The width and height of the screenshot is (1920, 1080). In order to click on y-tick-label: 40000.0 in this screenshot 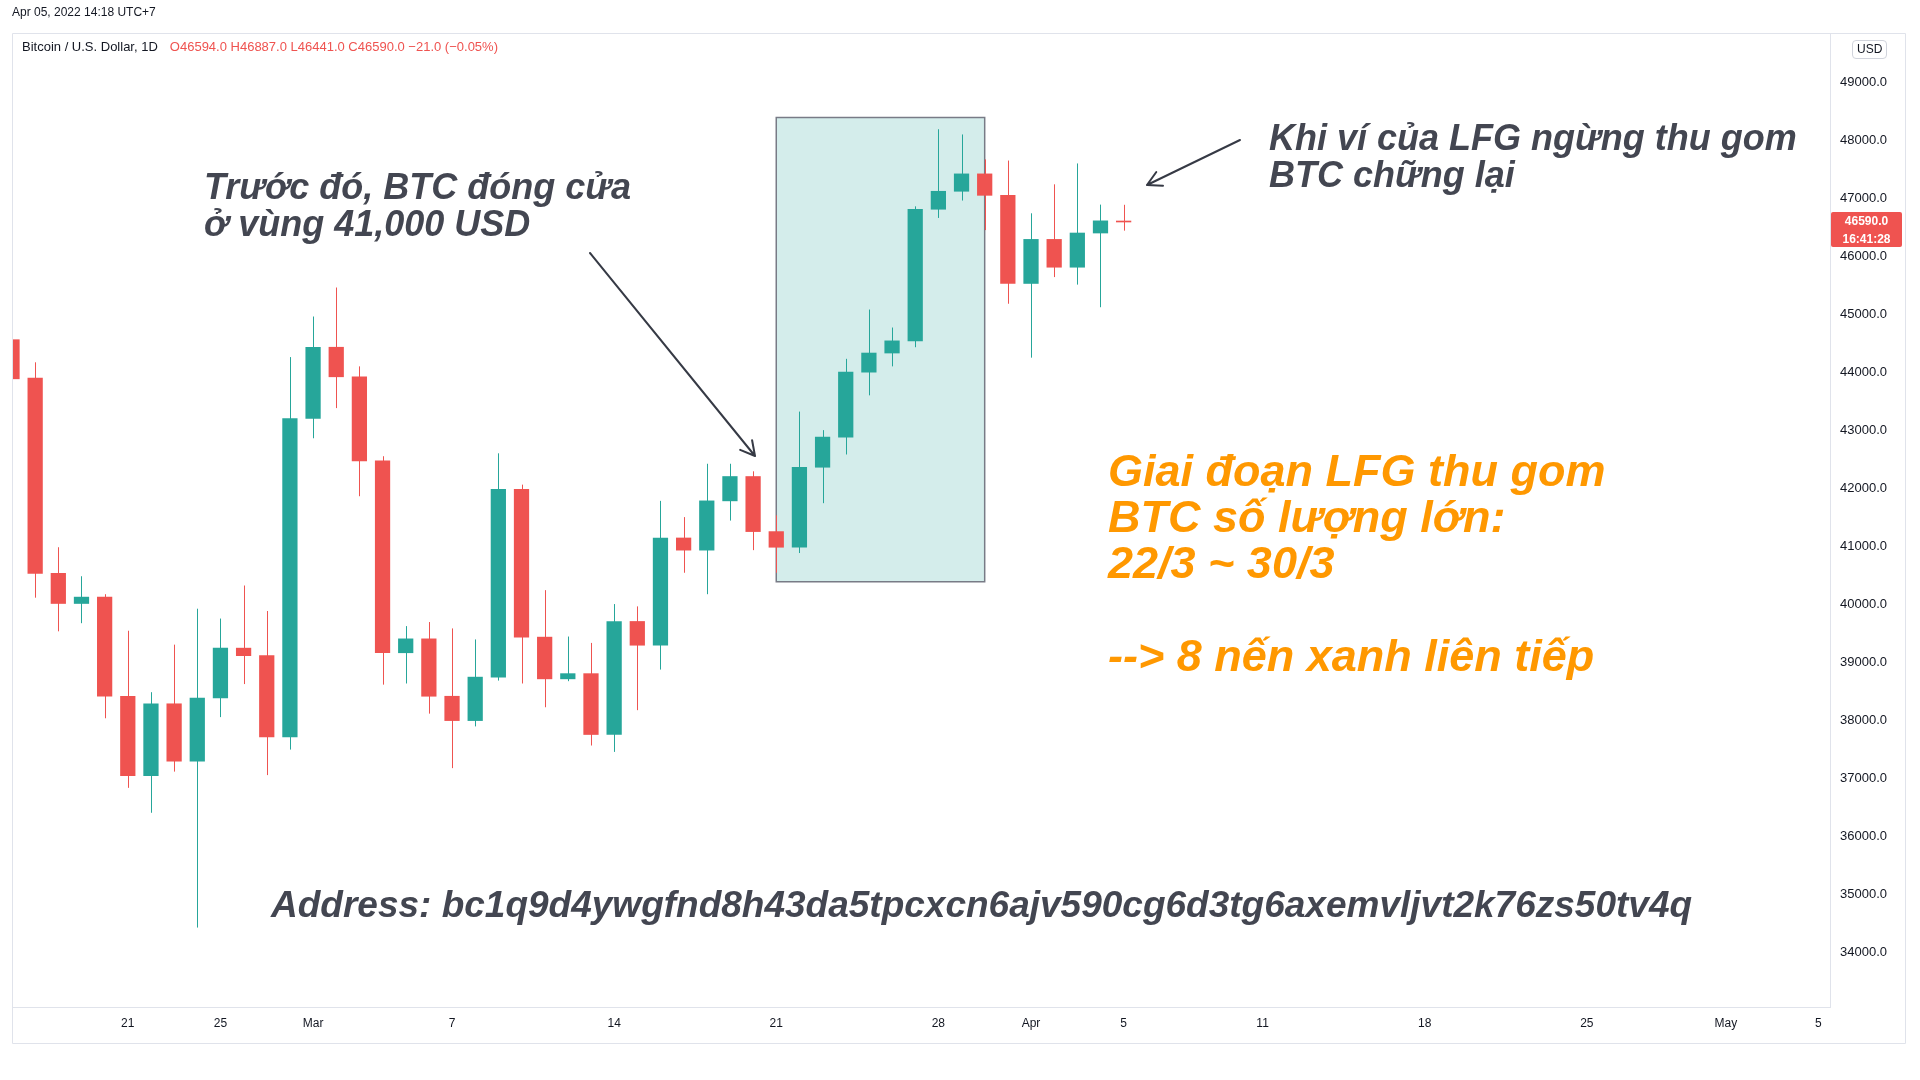, I will do `click(1863, 603)`.